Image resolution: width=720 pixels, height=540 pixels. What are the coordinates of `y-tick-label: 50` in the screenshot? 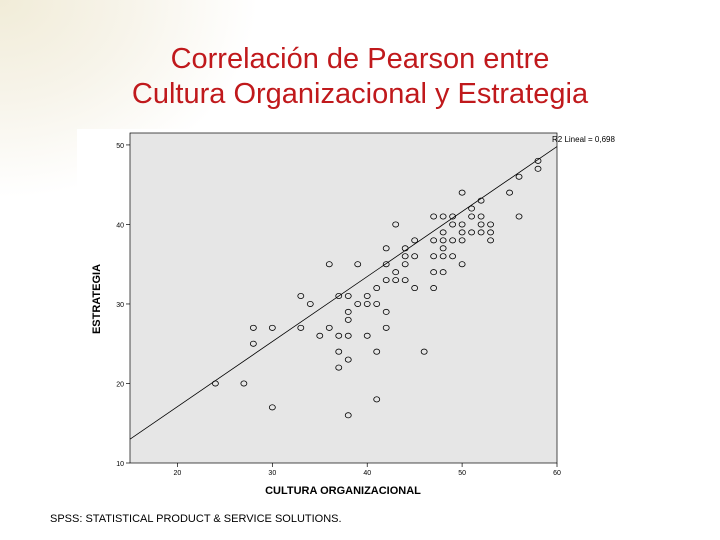 It's located at (120, 146).